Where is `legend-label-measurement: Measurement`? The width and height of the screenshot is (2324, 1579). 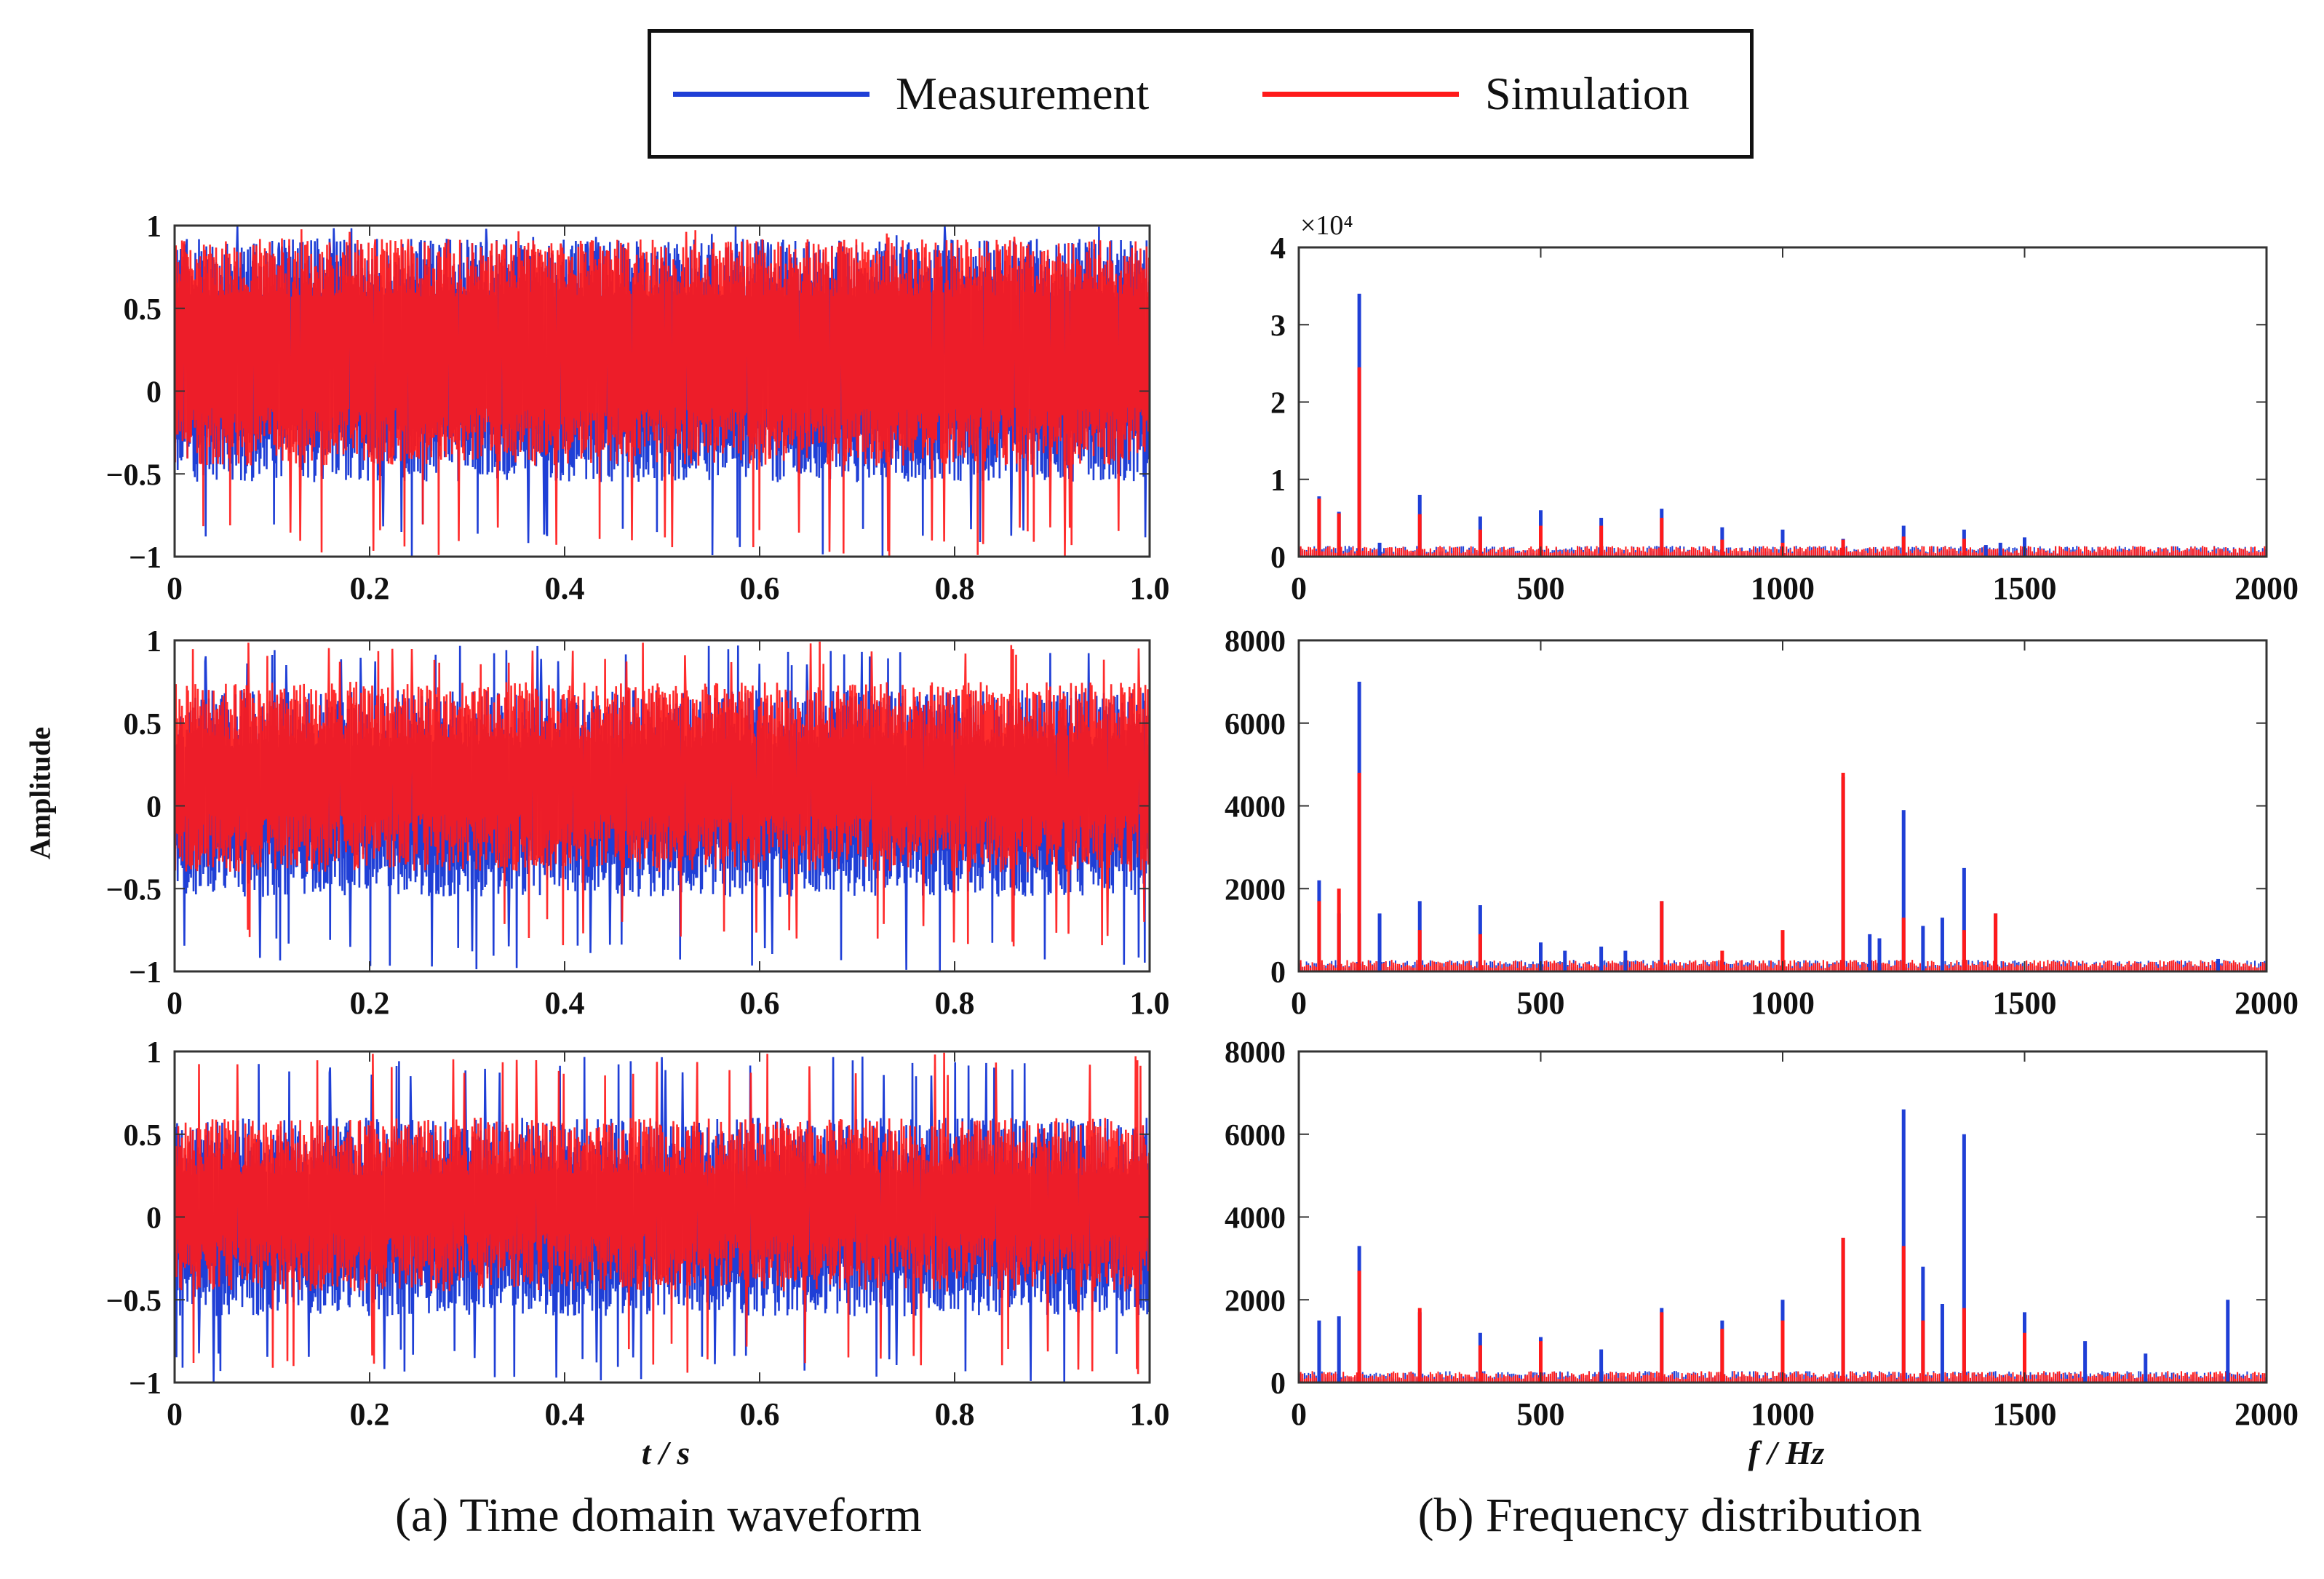
legend-label-measurement: Measurement is located at coordinates (1023, 93).